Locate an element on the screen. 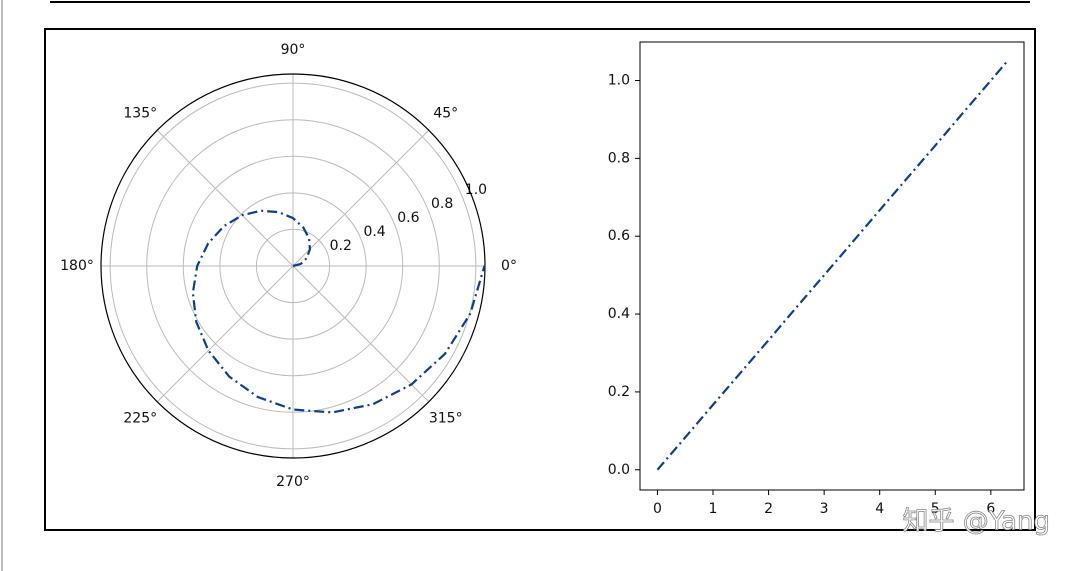 This screenshot has height=571, width=1080. x-tick-label: 4 is located at coordinates (879, 509).